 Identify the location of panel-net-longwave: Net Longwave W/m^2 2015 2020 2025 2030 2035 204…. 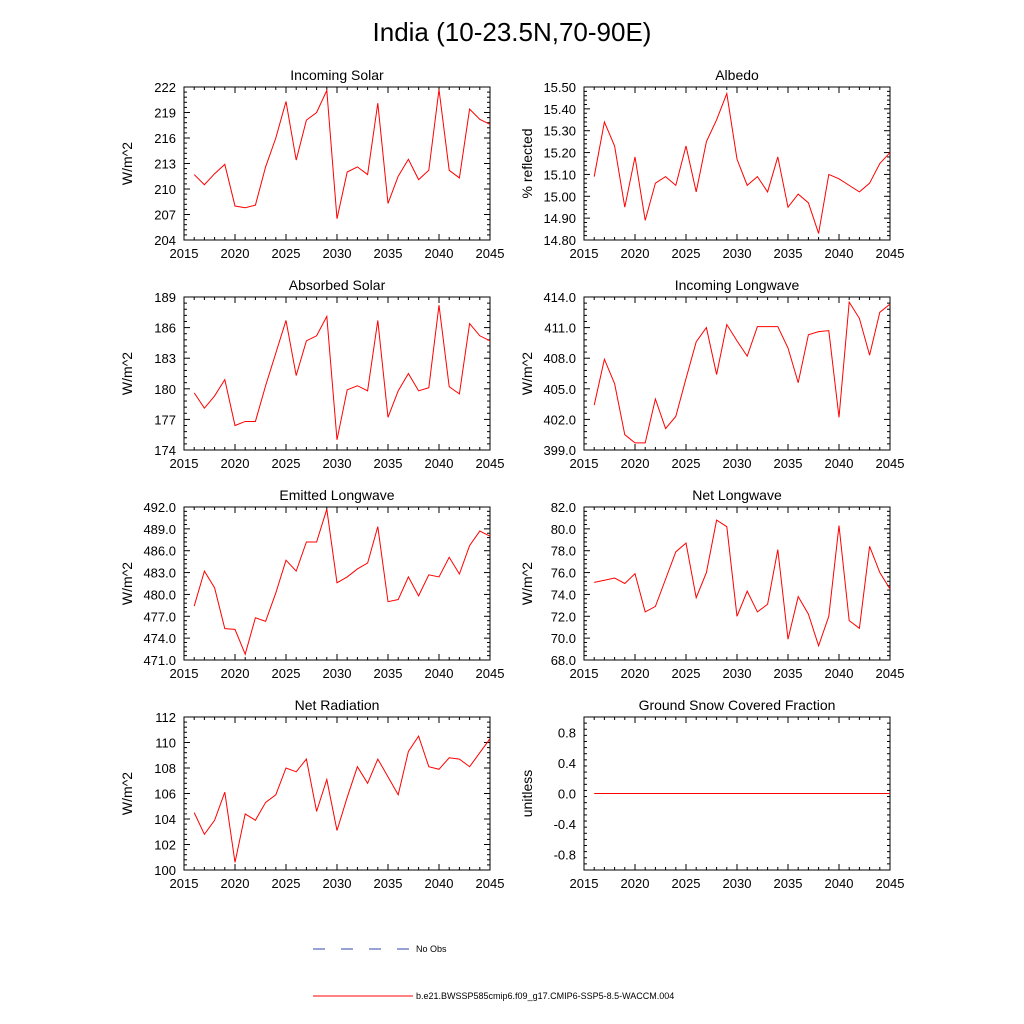
(711, 584).